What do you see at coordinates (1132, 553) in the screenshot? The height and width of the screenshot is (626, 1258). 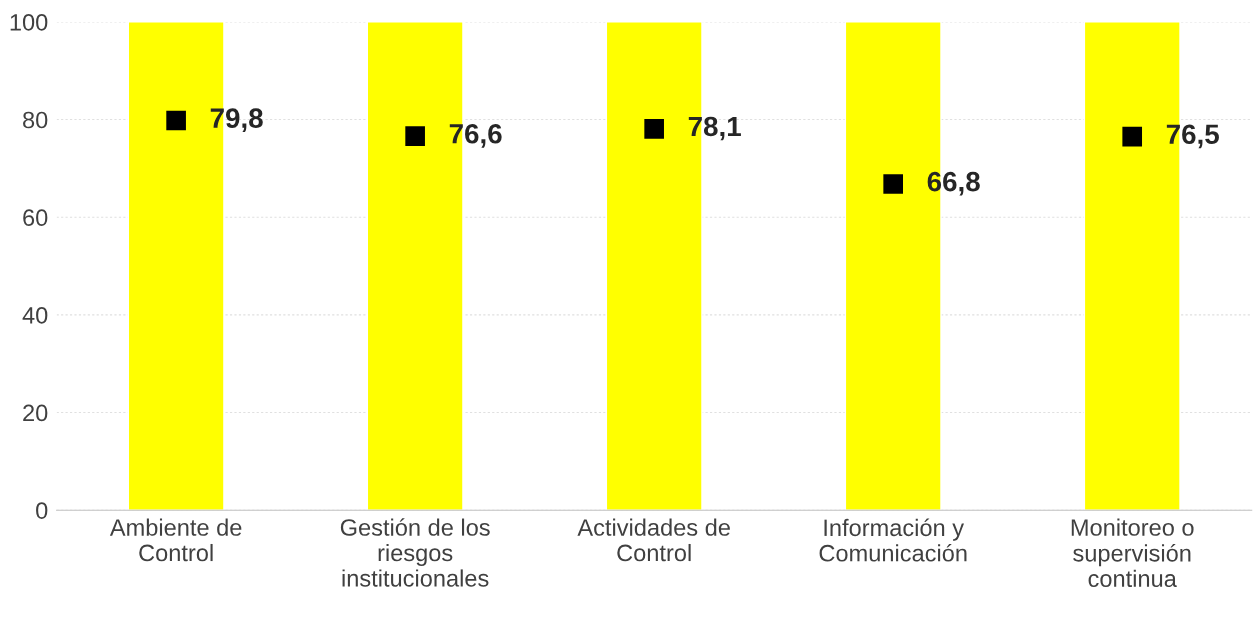 I see `x-tick-label: Monitoreo o supervisión continua` at bounding box center [1132, 553].